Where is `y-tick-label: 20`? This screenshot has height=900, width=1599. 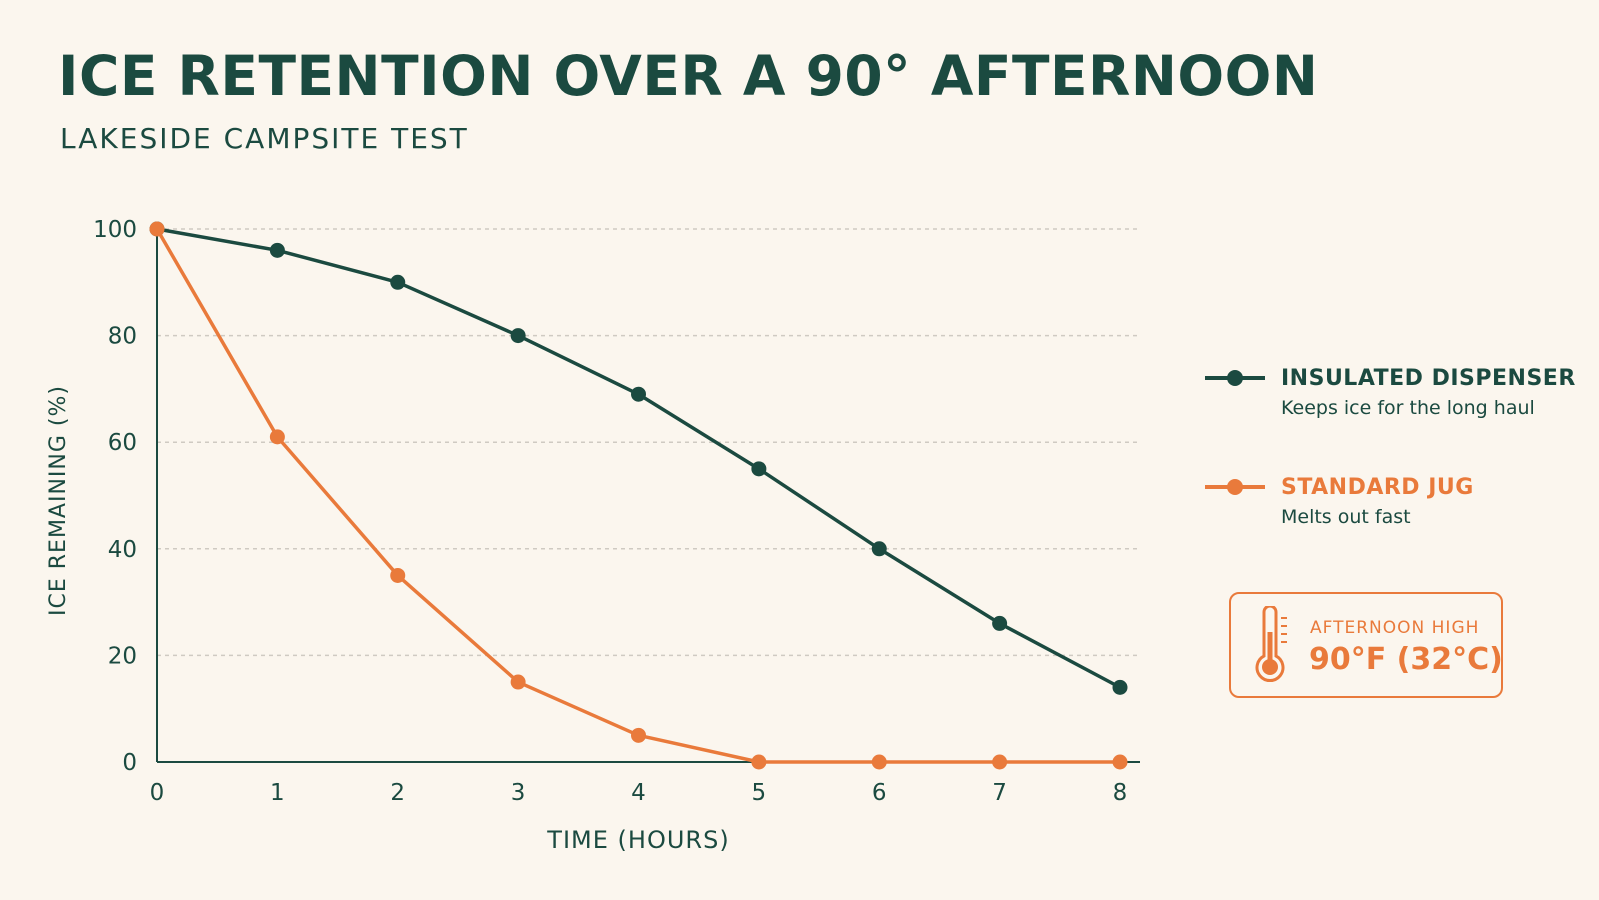
y-tick-label: 20 is located at coordinates (122, 656).